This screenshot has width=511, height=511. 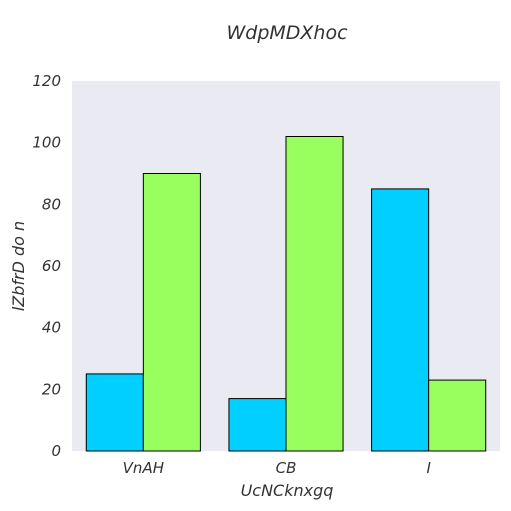 I want to click on x-axis-label: UcNCknxgq, so click(x=287, y=490).